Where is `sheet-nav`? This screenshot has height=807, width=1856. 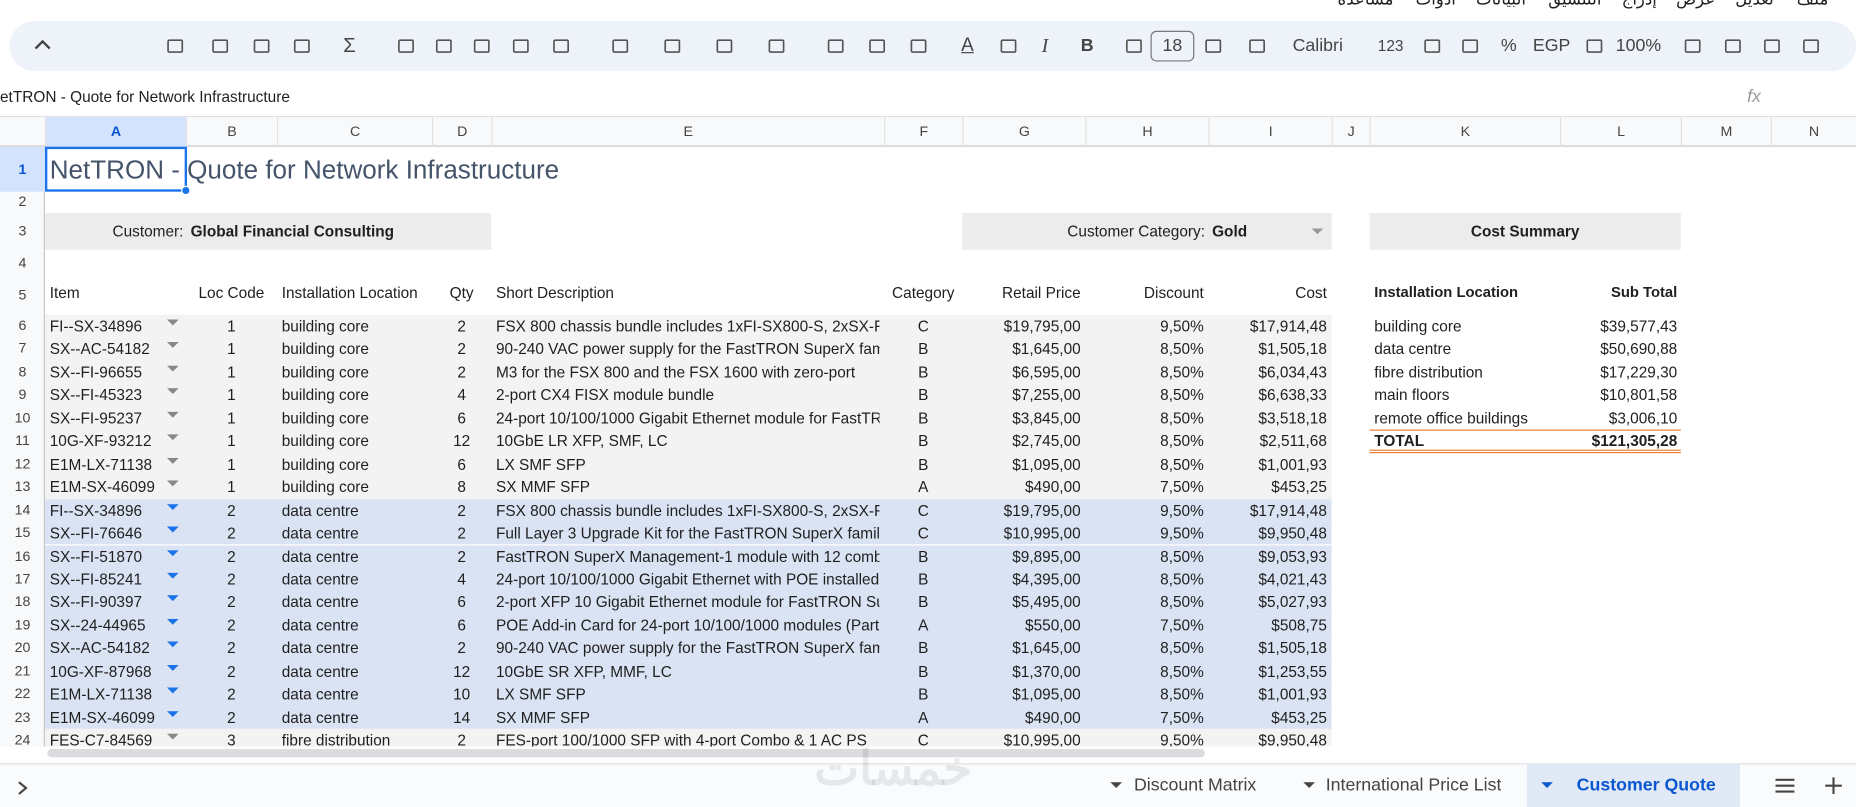 sheet-nav is located at coordinates (23, 788).